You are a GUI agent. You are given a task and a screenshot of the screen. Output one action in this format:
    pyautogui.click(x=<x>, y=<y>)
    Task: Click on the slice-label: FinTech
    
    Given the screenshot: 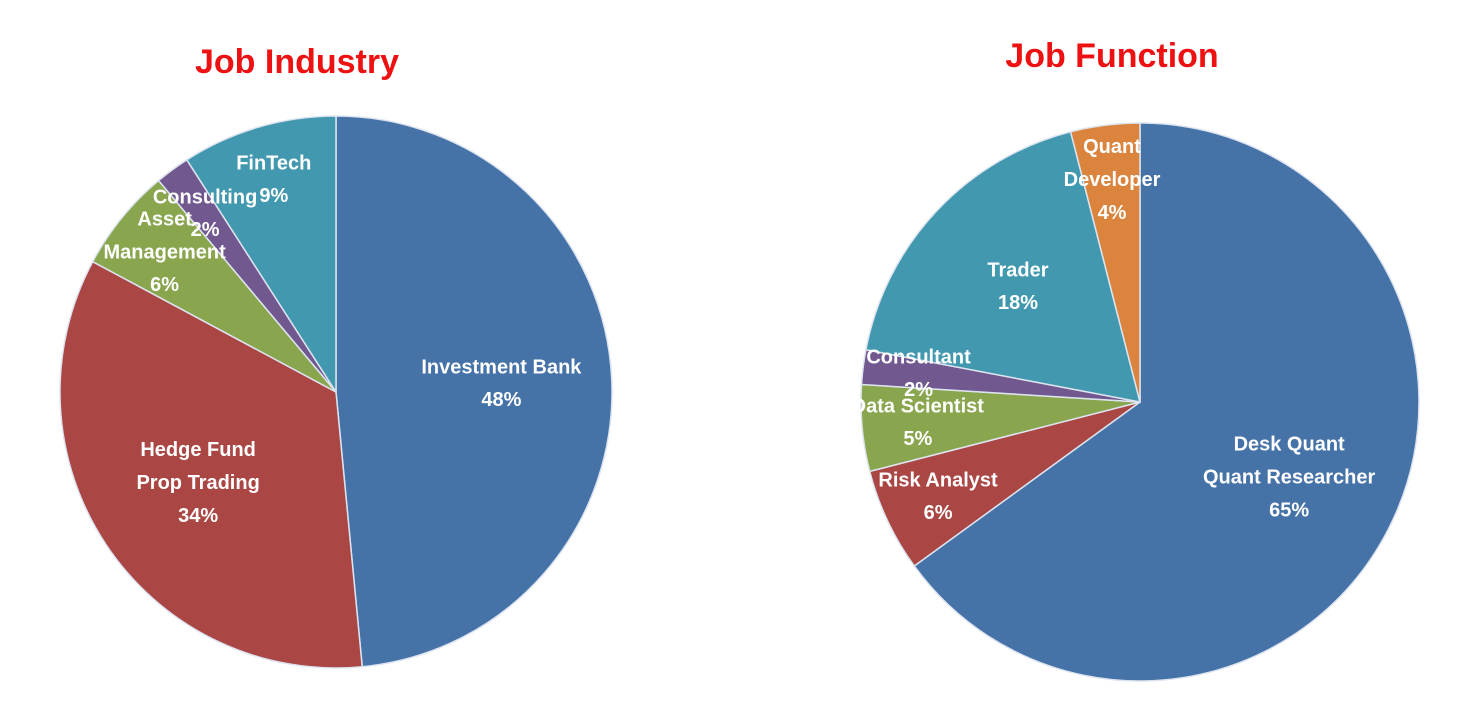 What is the action you would take?
    pyautogui.click(x=273, y=163)
    